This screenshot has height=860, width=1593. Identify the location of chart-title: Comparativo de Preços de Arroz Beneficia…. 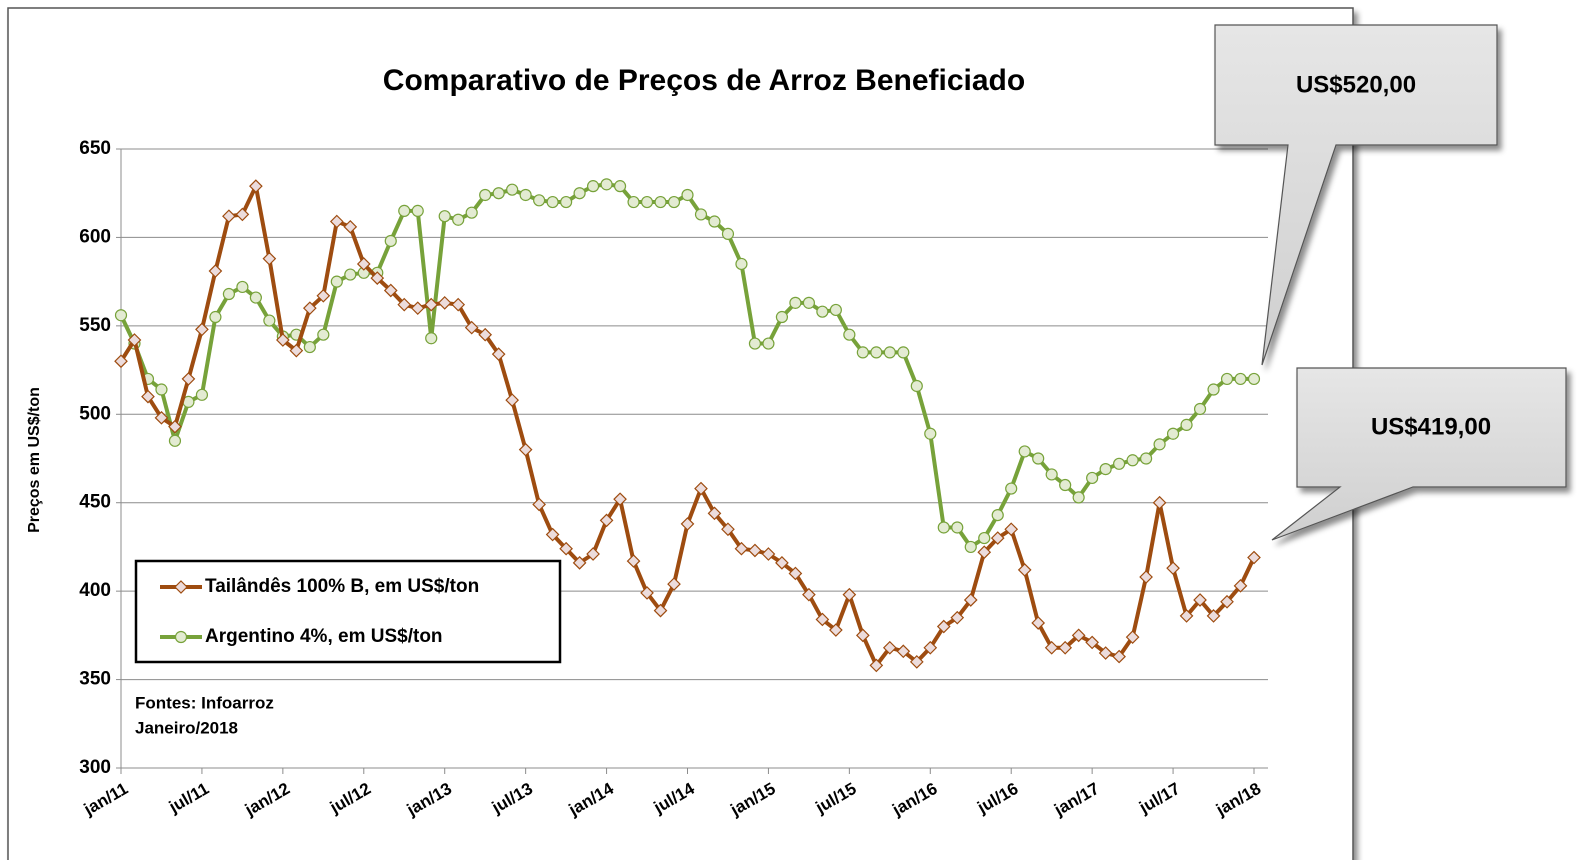
(704, 80).